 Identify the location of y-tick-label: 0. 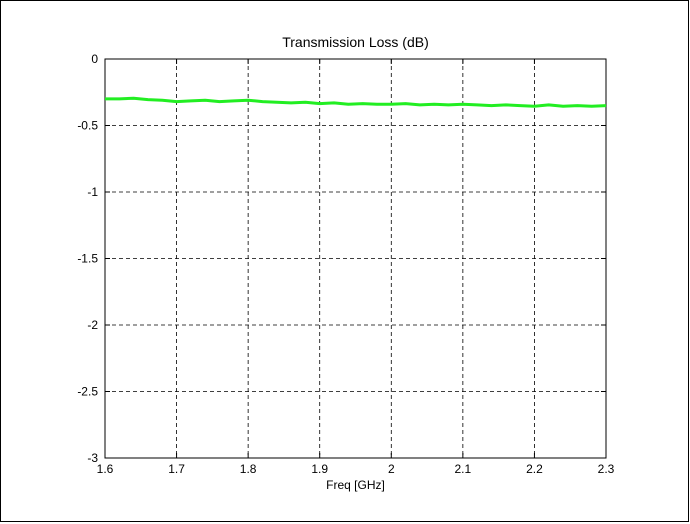
(94, 59).